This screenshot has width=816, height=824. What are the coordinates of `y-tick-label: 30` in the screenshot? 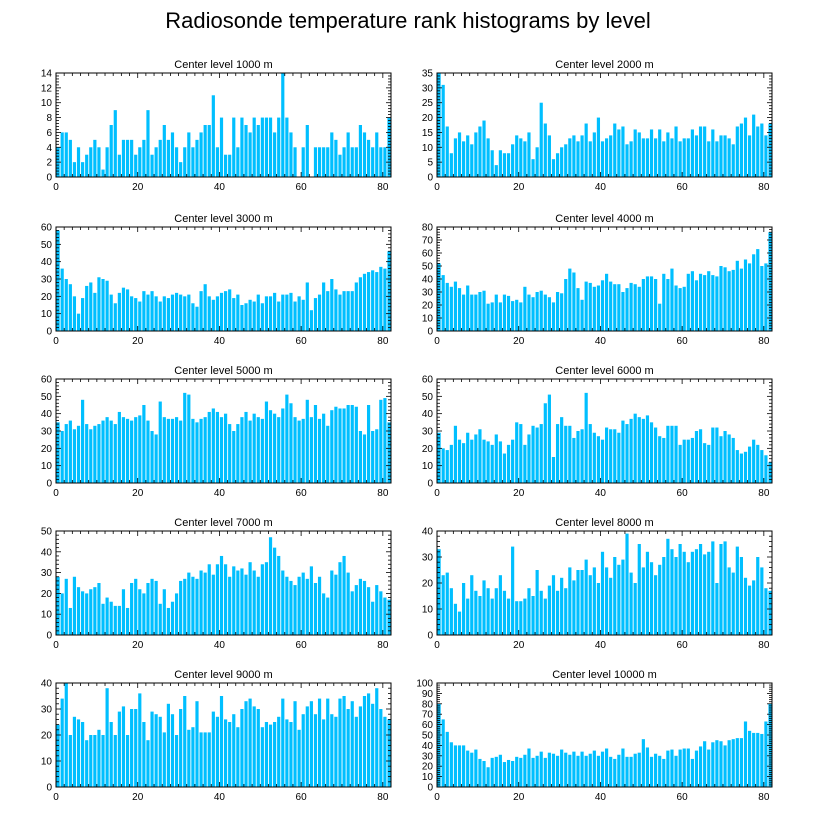 It's located at (47, 573).